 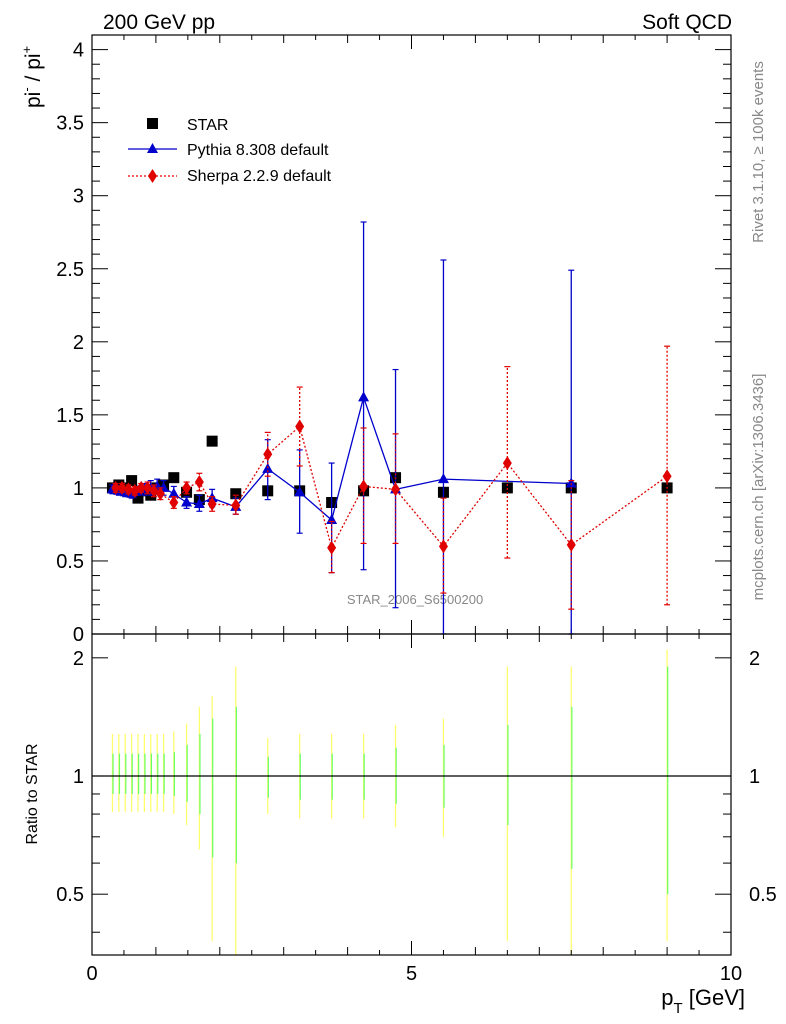 I want to click on main-y-tick-label: 4, so click(x=78, y=51).